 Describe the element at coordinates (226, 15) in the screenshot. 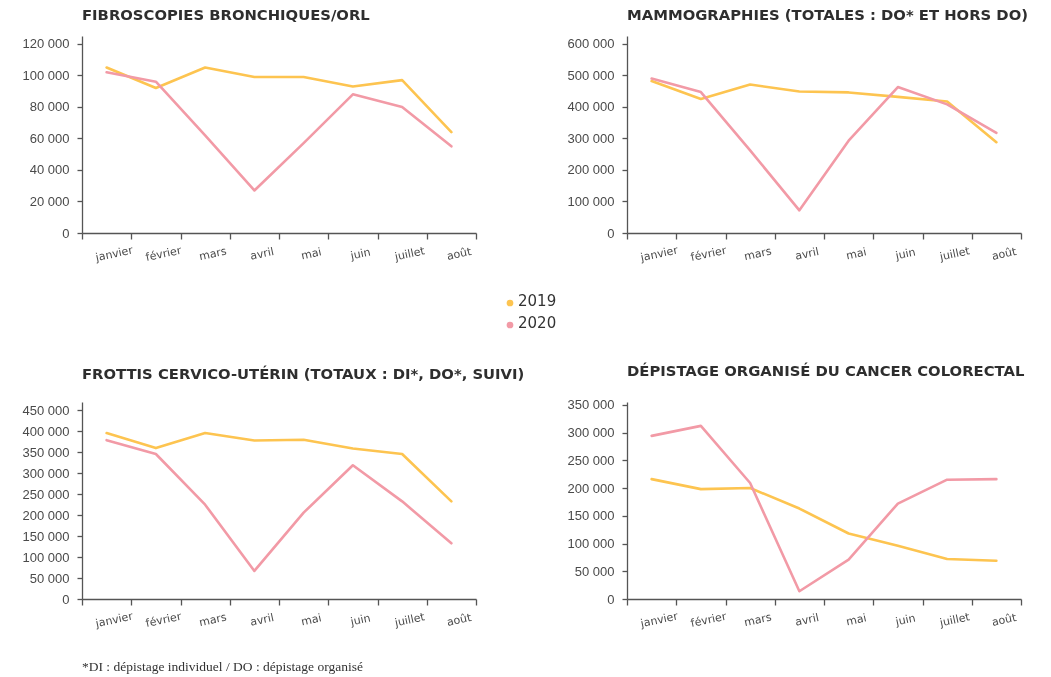

I see `chart-title: FIBROSCOPIES BRONCHIQUES/ORL` at that location.